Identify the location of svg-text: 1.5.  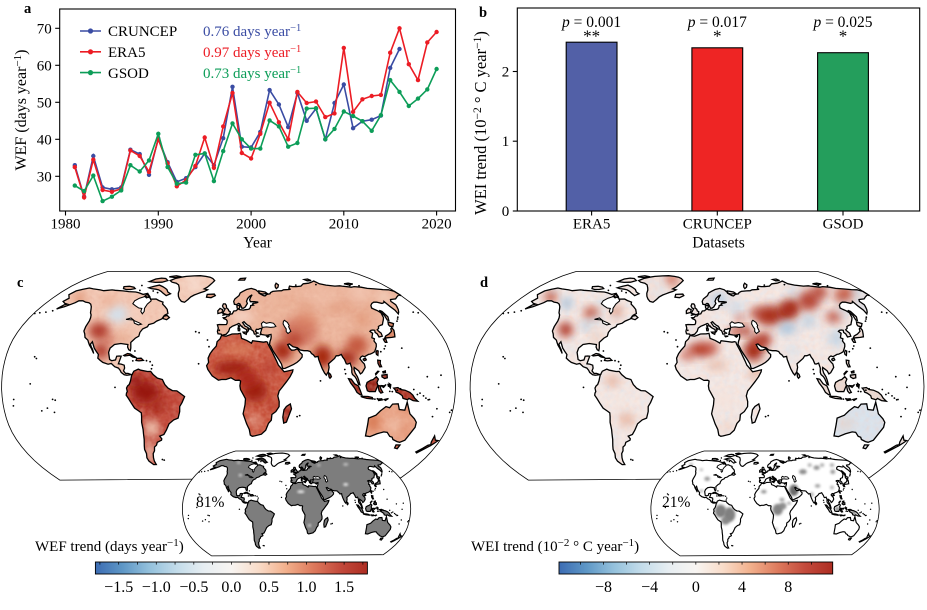
(344, 587).